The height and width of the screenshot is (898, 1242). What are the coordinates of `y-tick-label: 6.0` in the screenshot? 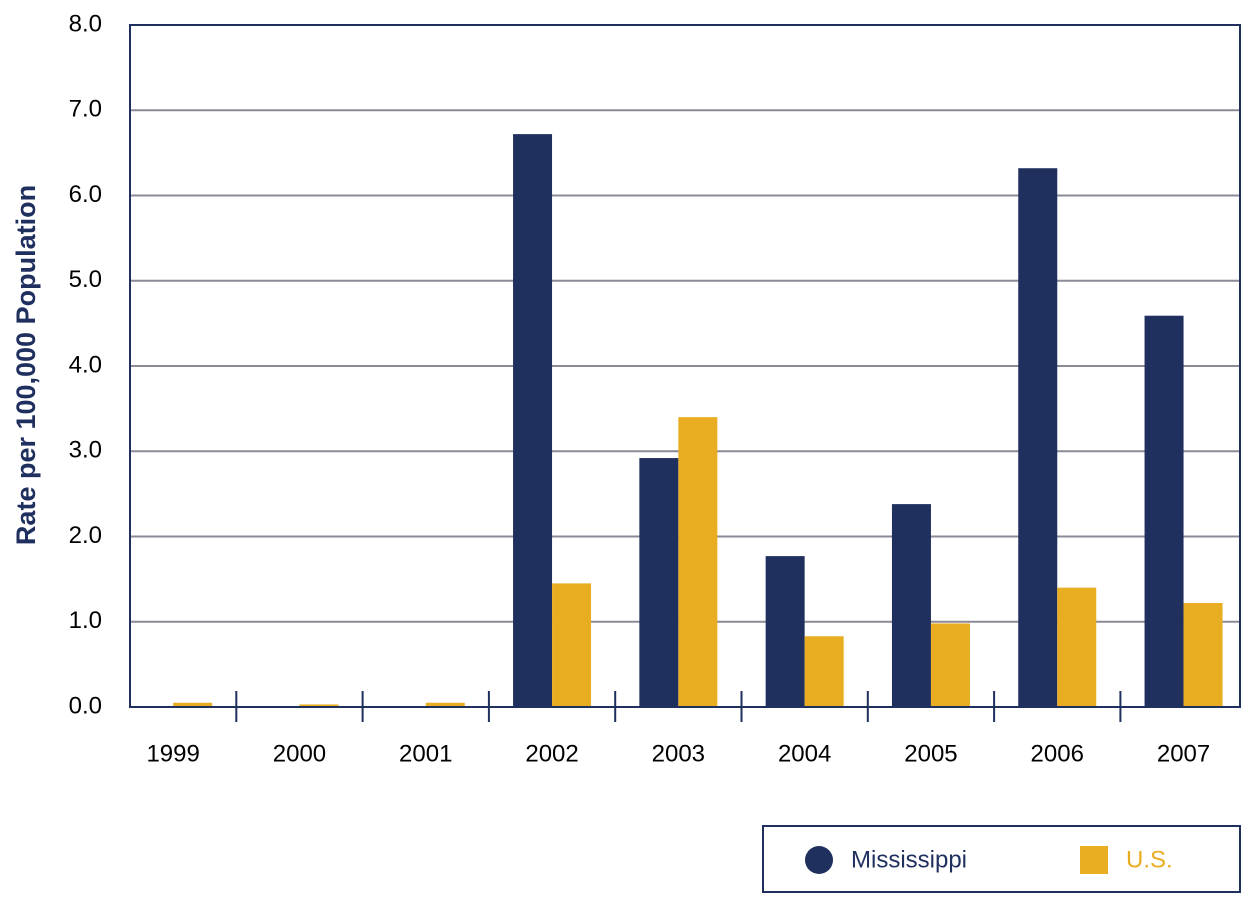 It's located at (85, 194).